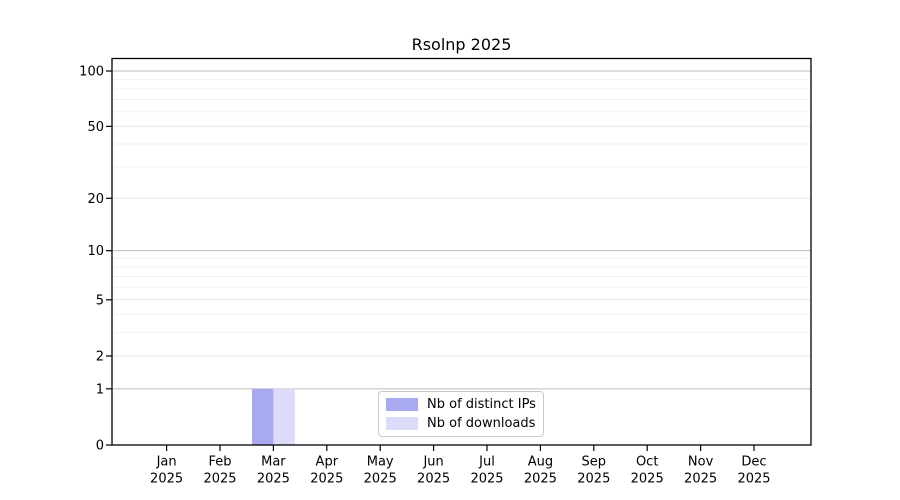 The height and width of the screenshot is (500, 900). I want to click on legend-label: Nb of distinct IPs, so click(481, 405).